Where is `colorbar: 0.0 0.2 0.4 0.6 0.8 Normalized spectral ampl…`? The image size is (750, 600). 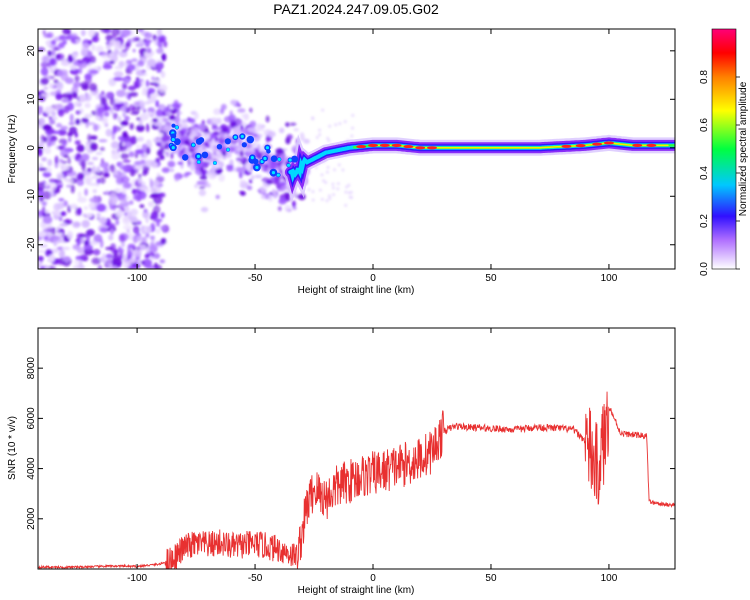 colorbar: 0.0 0.2 0.4 0.6 0.8 Normalized spectral ampl… is located at coordinates (724, 152).